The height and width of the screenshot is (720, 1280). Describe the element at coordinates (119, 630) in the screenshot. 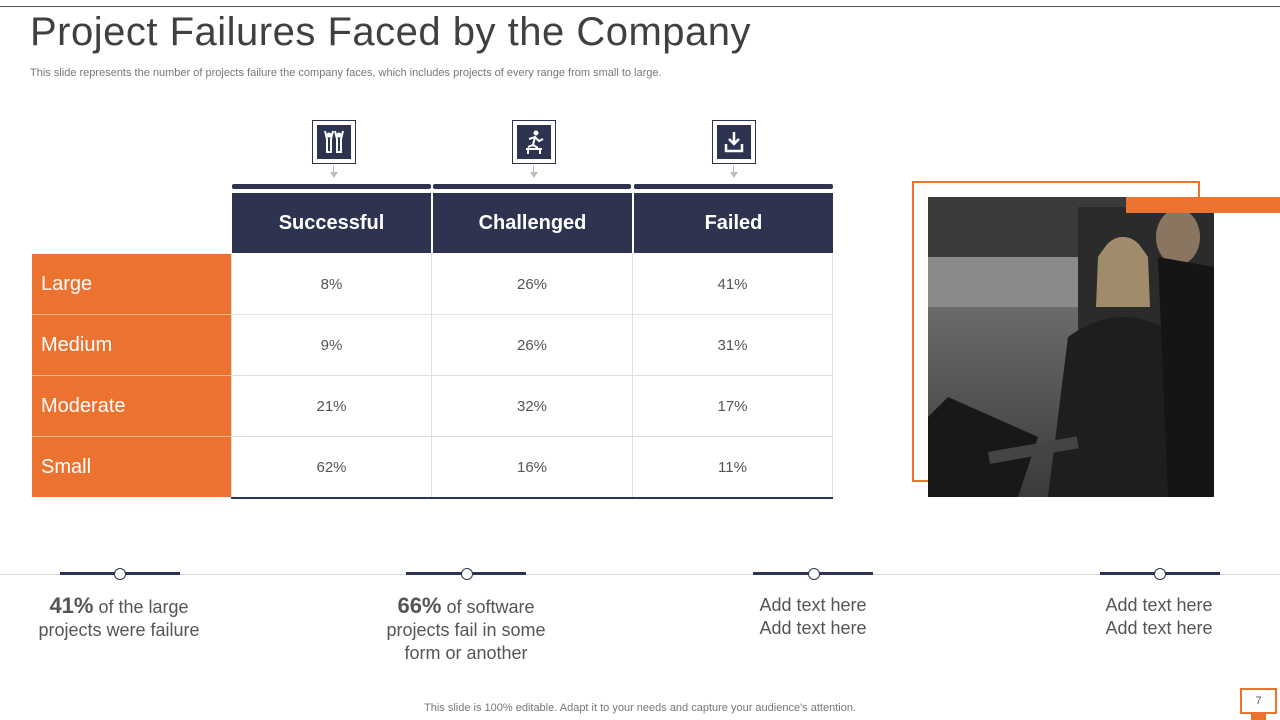

I see `stat-text-line2: projects were failure` at that location.